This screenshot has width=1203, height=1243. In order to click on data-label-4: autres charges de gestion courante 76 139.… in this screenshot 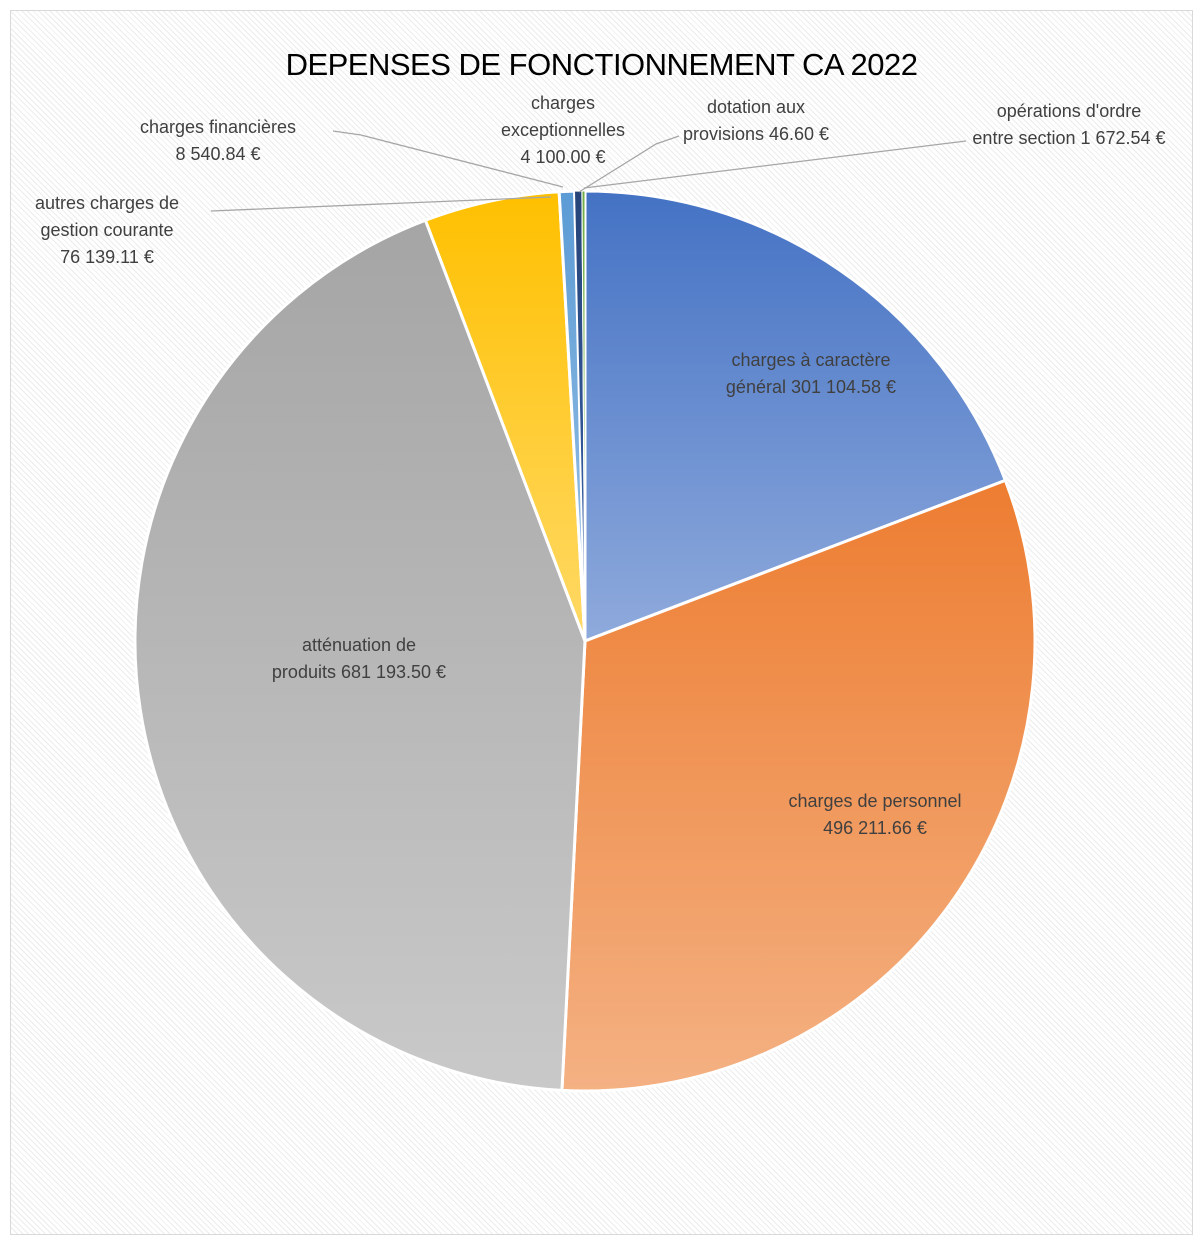, I will do `click(107, 230)`.